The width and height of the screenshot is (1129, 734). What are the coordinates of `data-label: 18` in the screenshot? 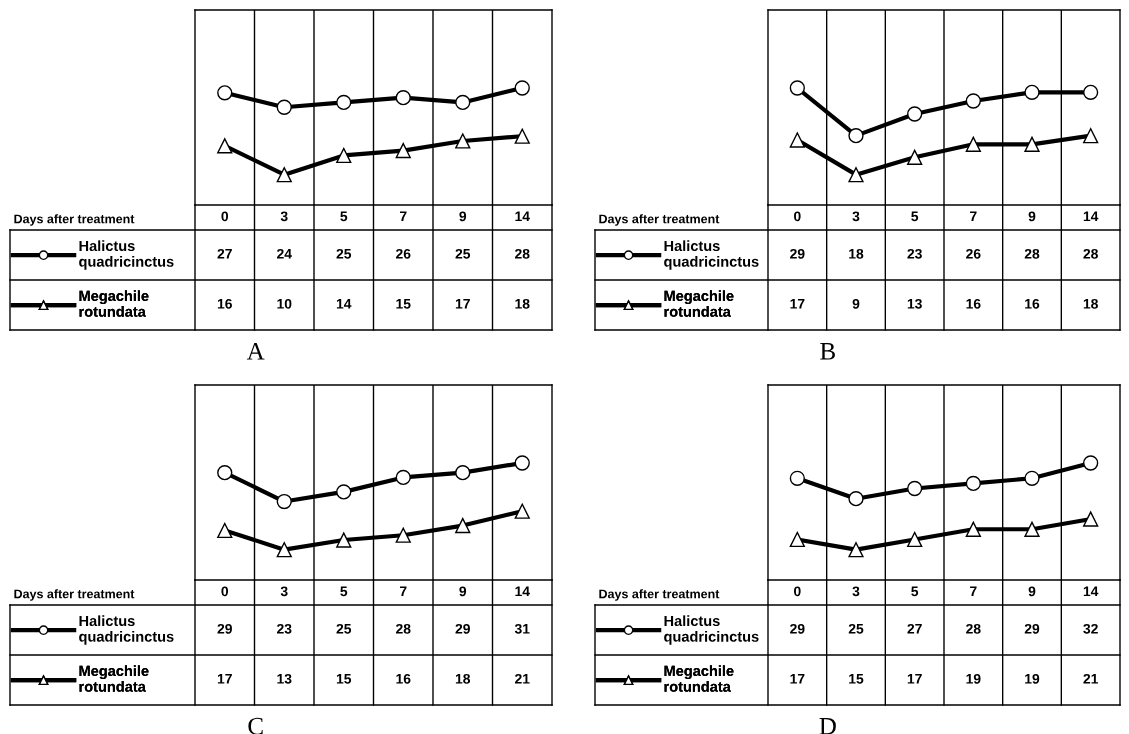 It's located at (856, 253).